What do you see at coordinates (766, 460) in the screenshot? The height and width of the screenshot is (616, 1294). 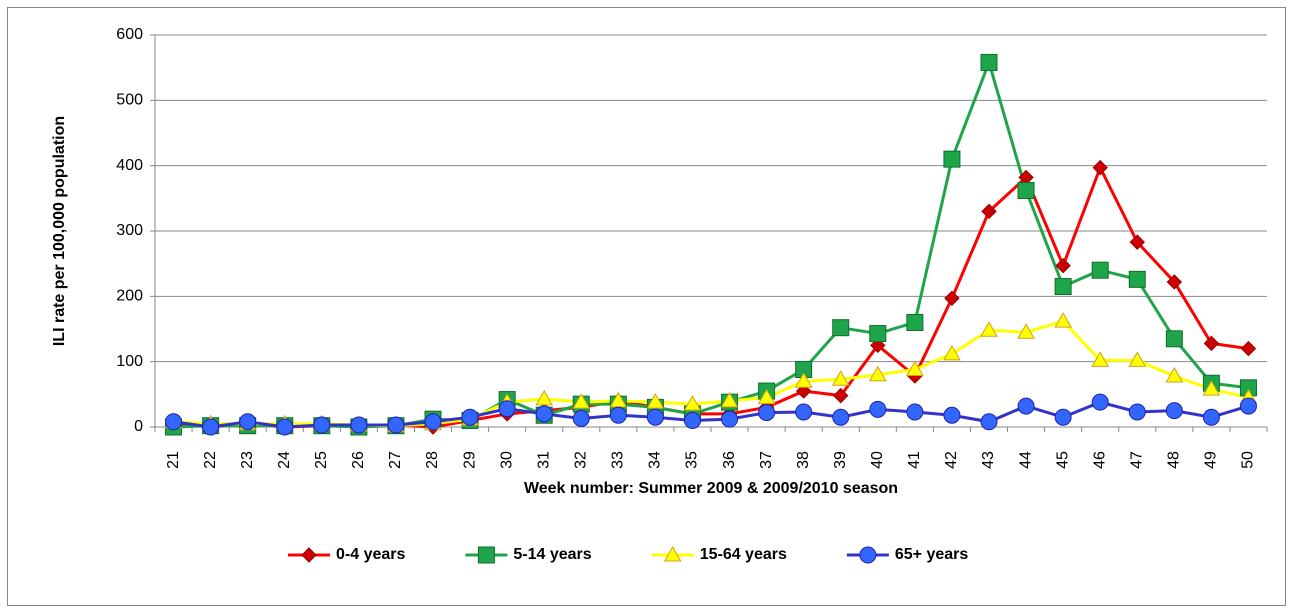 I see `x-tick-label: 37` at bounding box center [766, 460].